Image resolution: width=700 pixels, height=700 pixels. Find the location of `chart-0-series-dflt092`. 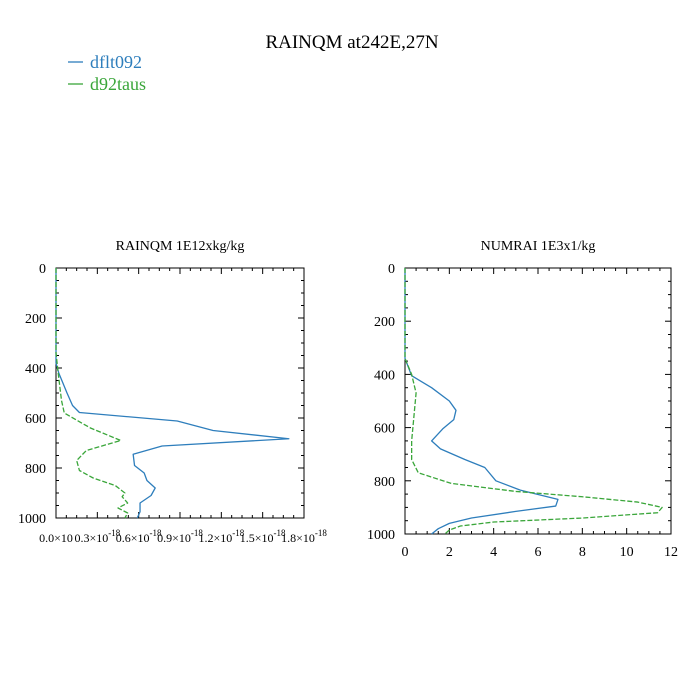

chart-0-series-dflt092 is located at coordinates (172, 393).